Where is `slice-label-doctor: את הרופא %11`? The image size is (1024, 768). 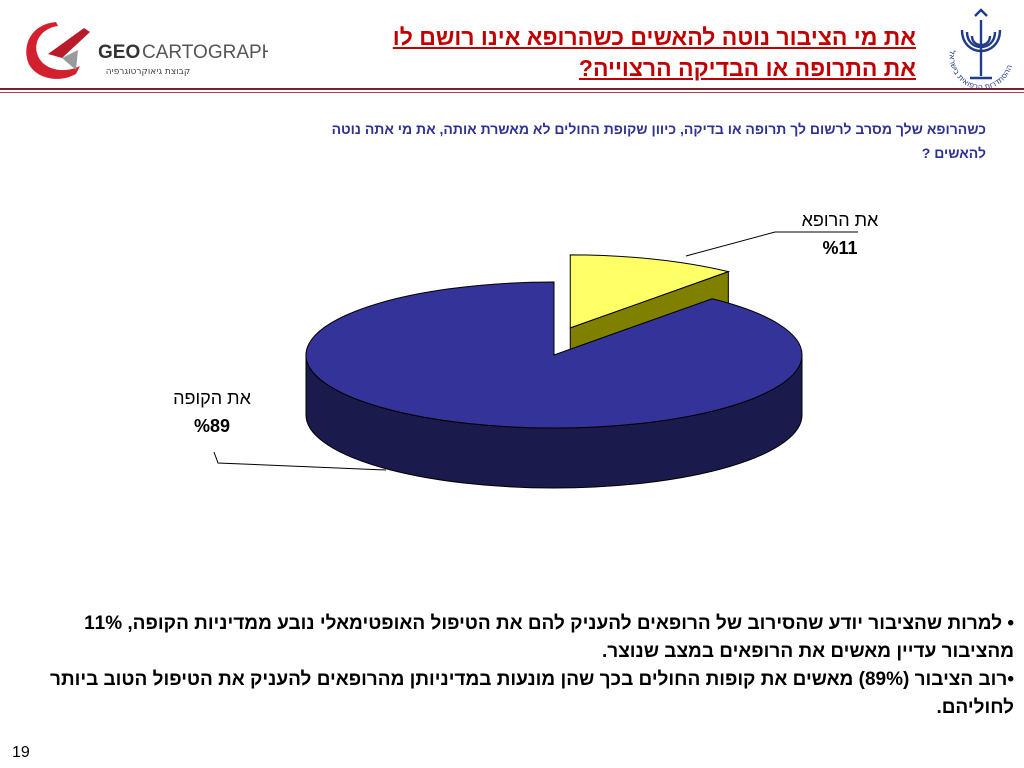 slice-label-doctor: את הרופא %11 is located at coordinates (840, 234).